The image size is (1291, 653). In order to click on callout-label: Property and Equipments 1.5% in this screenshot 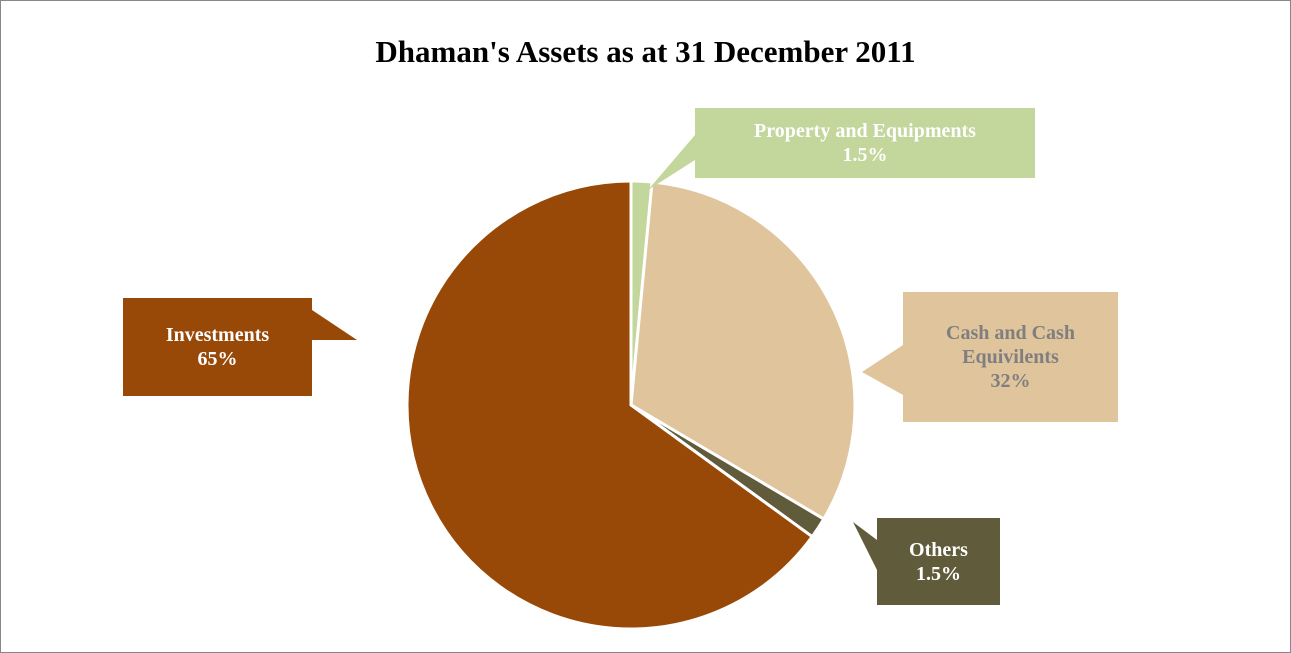, I will do `click(865, 143)`.